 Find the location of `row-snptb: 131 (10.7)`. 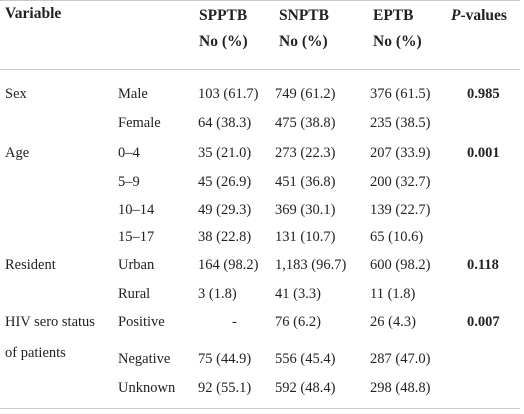

row-snptb: 131 (10.7) is located at coordinates (305, 237).